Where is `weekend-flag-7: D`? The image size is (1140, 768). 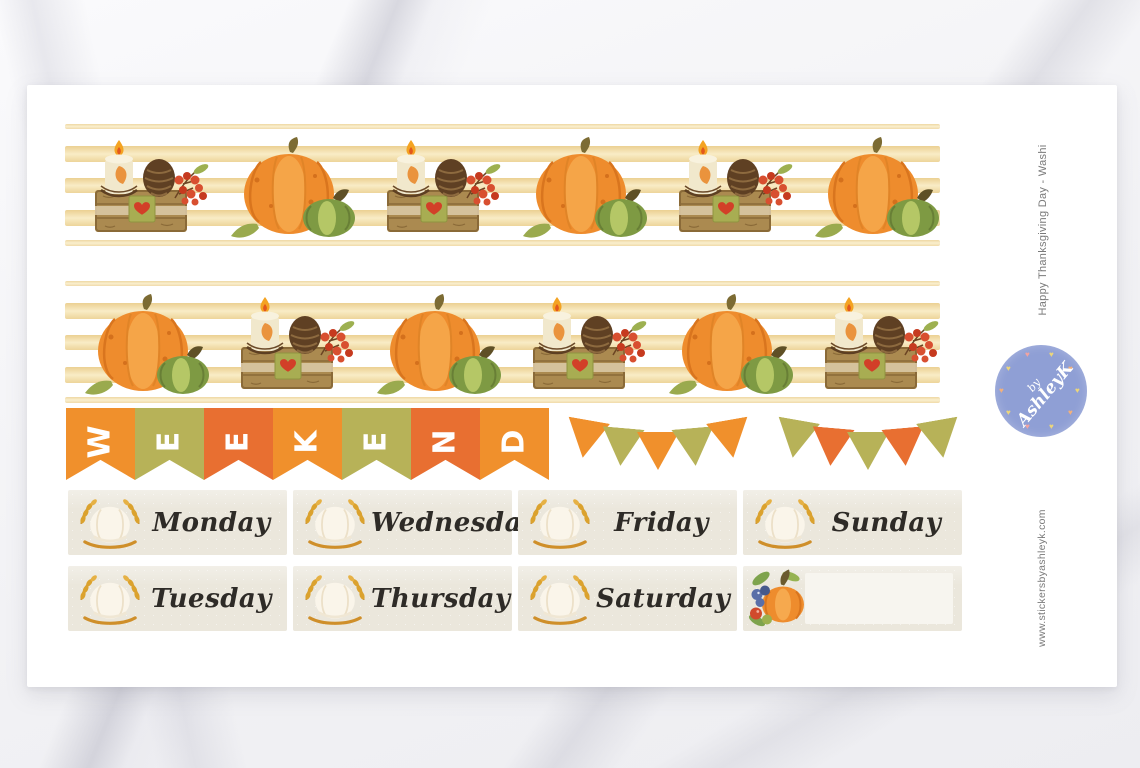 weekend-flag-7: D is located at coordinates (514, 444).